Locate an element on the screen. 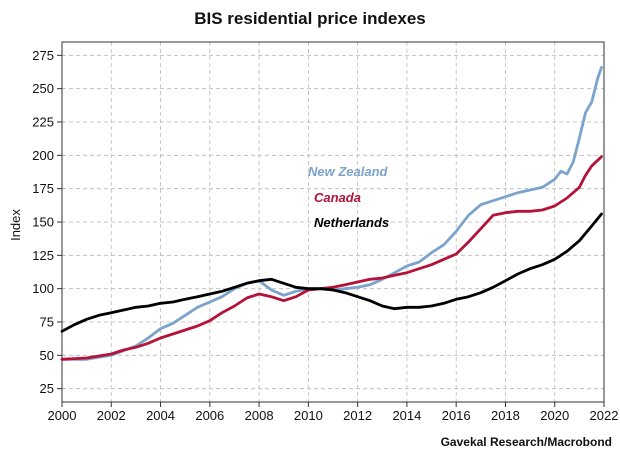 The image size is (620, 465). x-tick-label: 2012 is located at coordinates (357, 415).